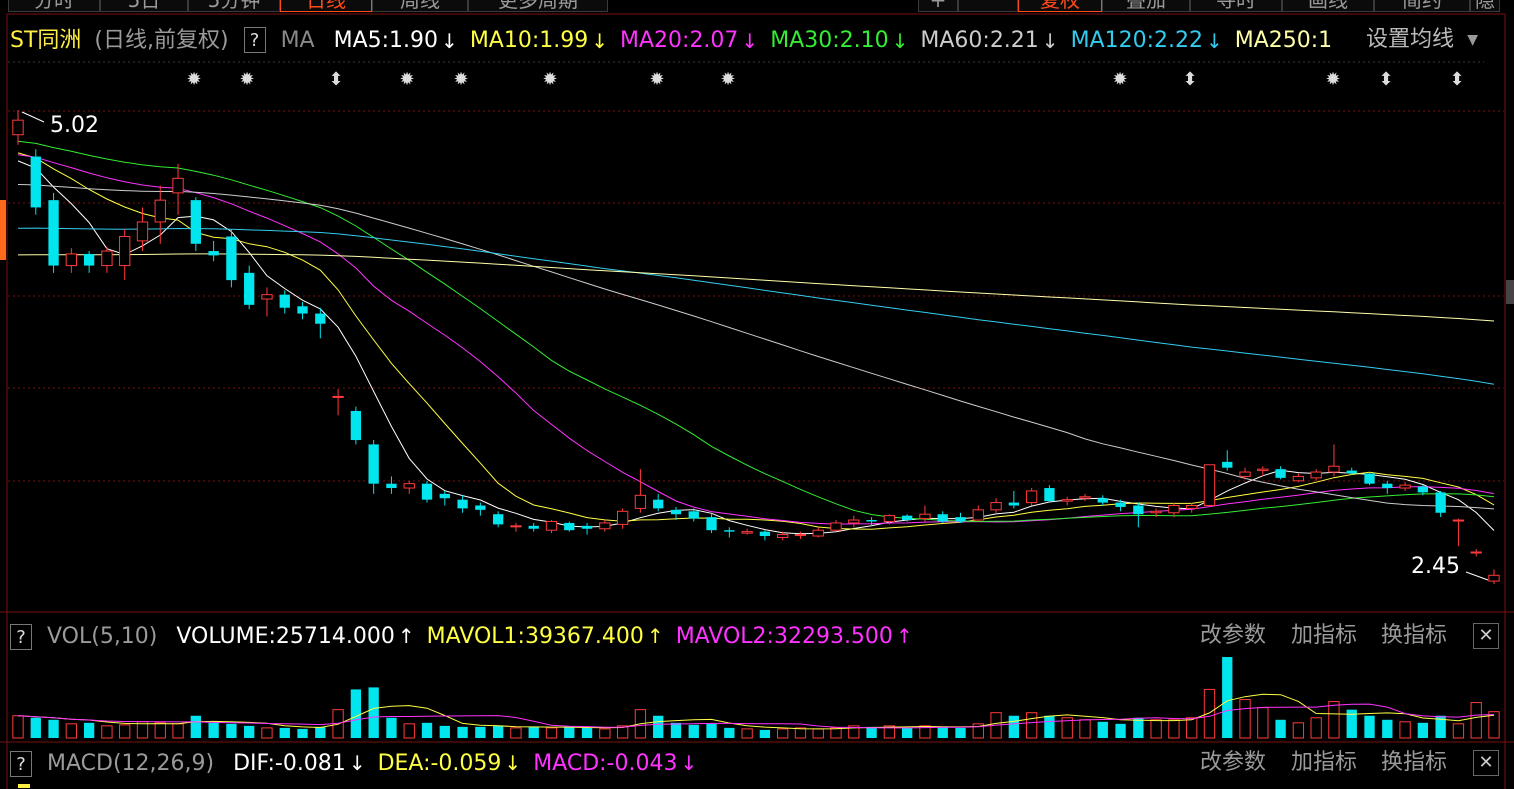 The width and height of the screenshot is (1514, 789). Describe the element at coordinates (529, 40) in the screenshot. I see `legend-value: MA10:1.99` at that location.